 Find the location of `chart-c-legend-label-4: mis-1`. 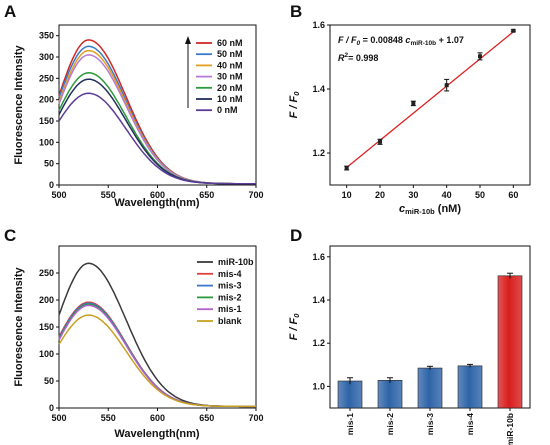

chart-c-legend-label-4: mis-1 is located at coordinates (230, 309).